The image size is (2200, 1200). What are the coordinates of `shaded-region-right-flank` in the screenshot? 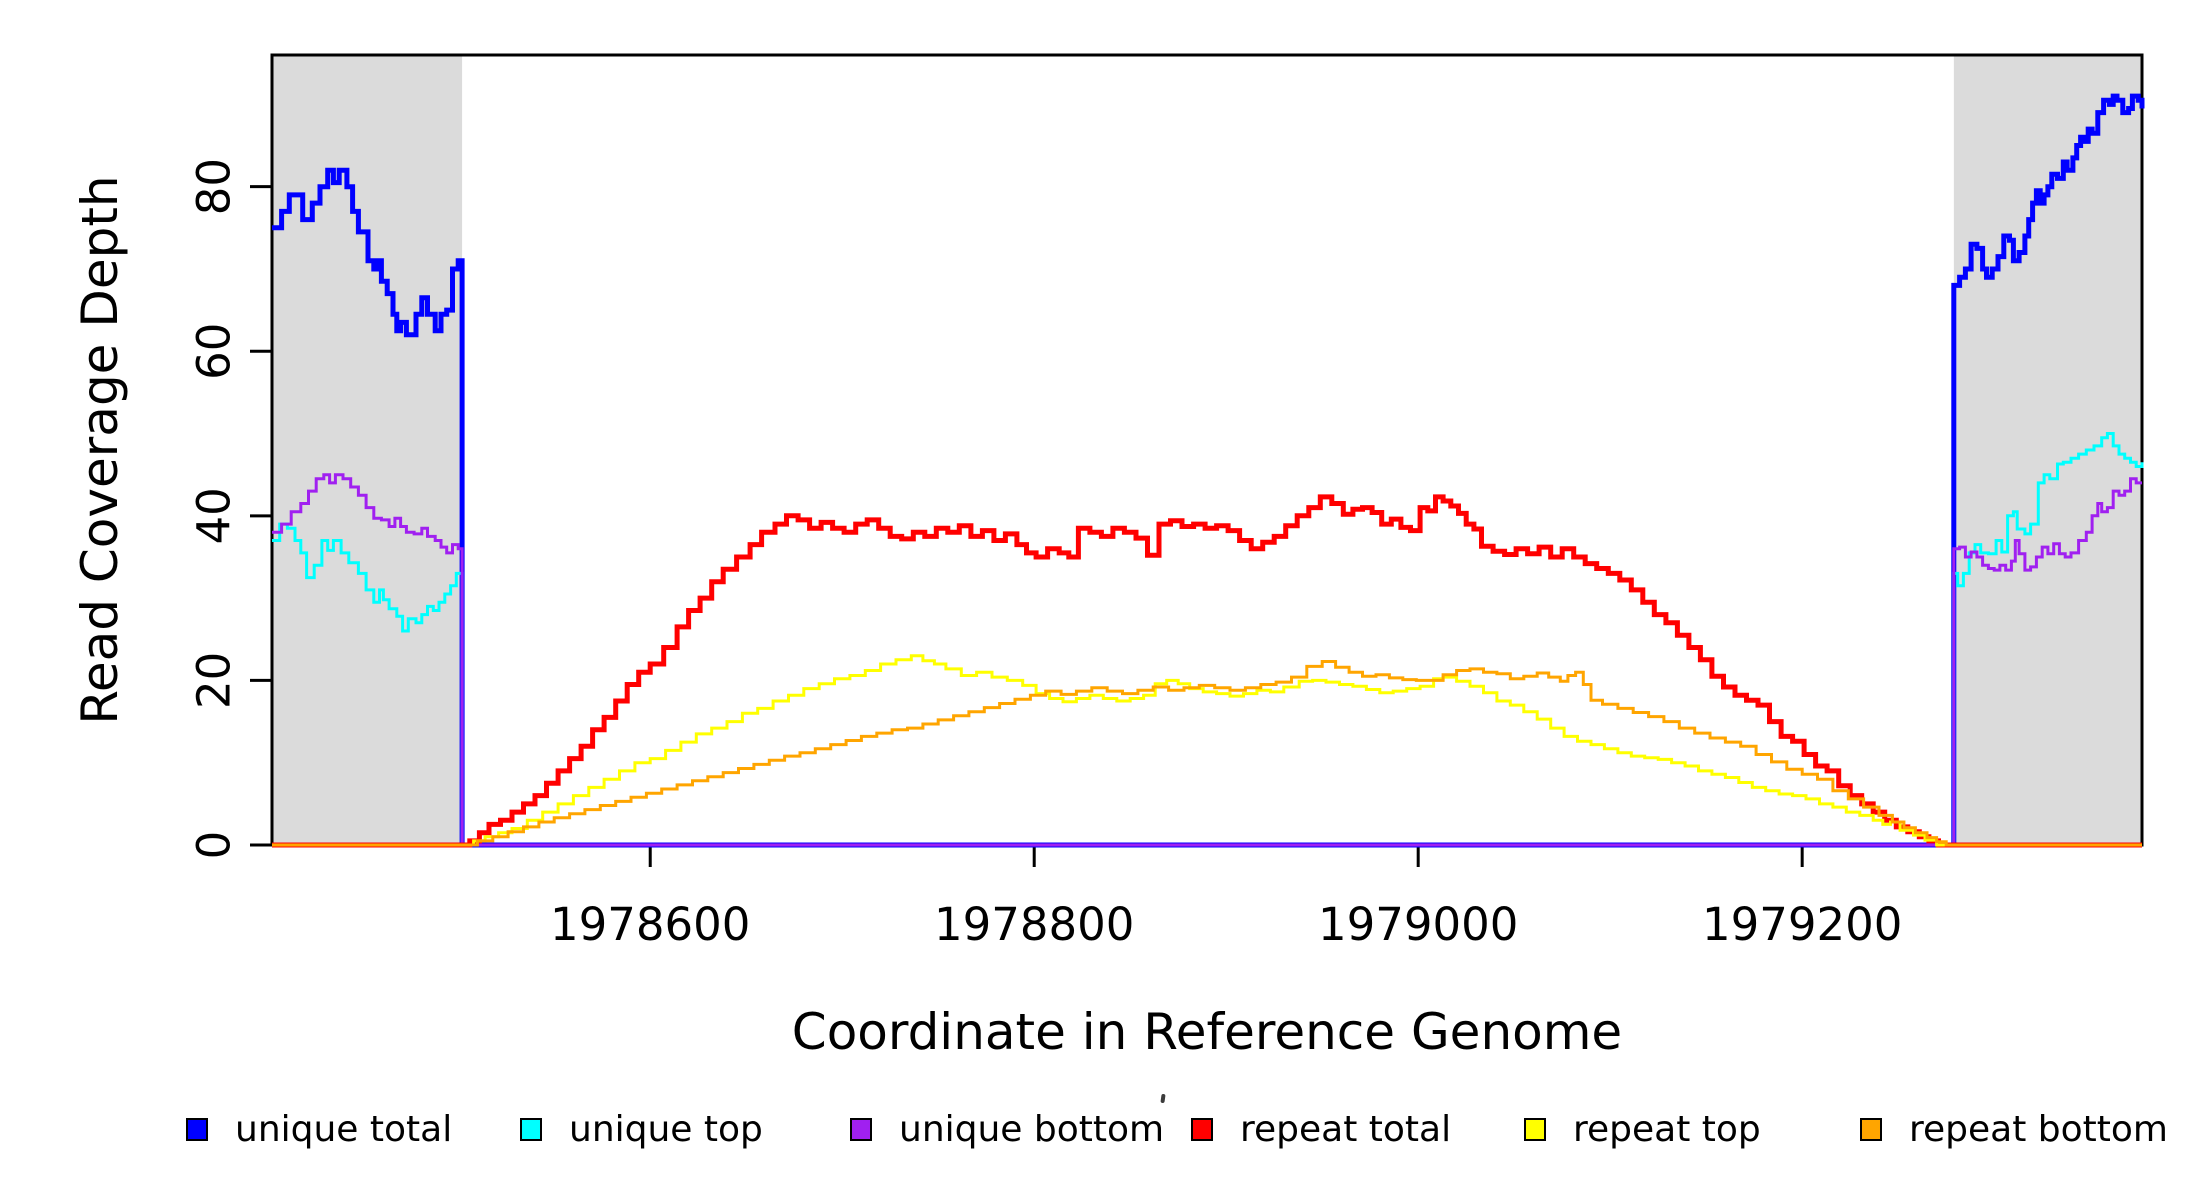 It's located at (2047, 450).